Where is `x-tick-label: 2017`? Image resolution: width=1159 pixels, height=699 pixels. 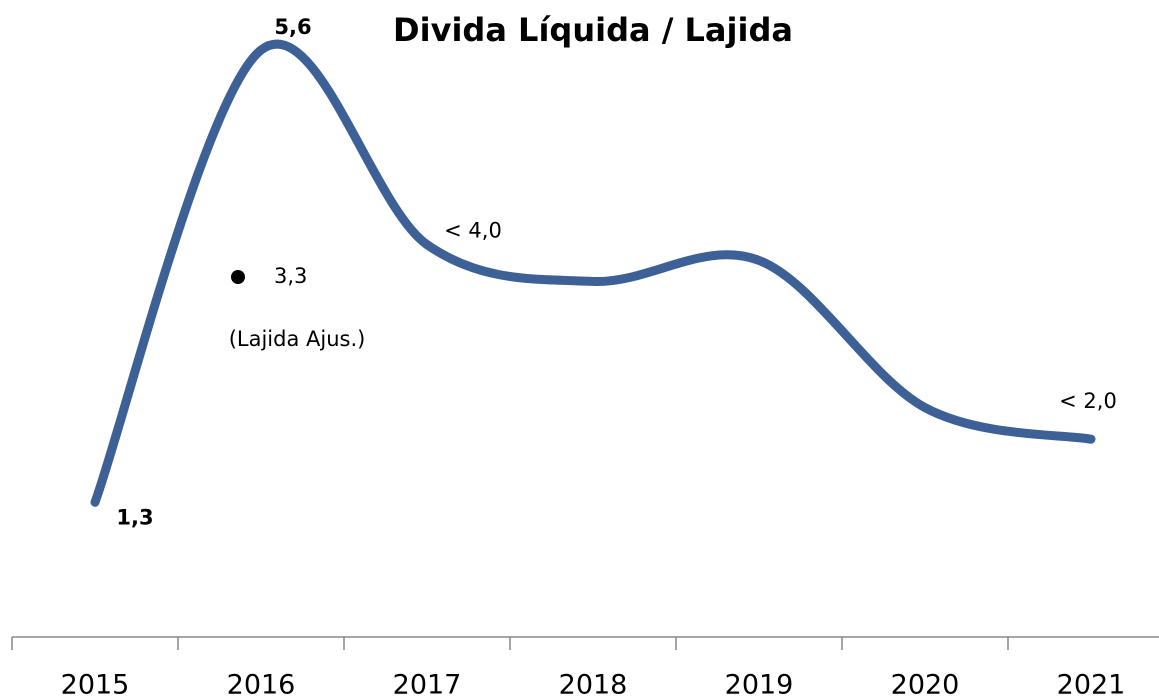
x-tick-label: 2017 is located at coordinates (427, 684).